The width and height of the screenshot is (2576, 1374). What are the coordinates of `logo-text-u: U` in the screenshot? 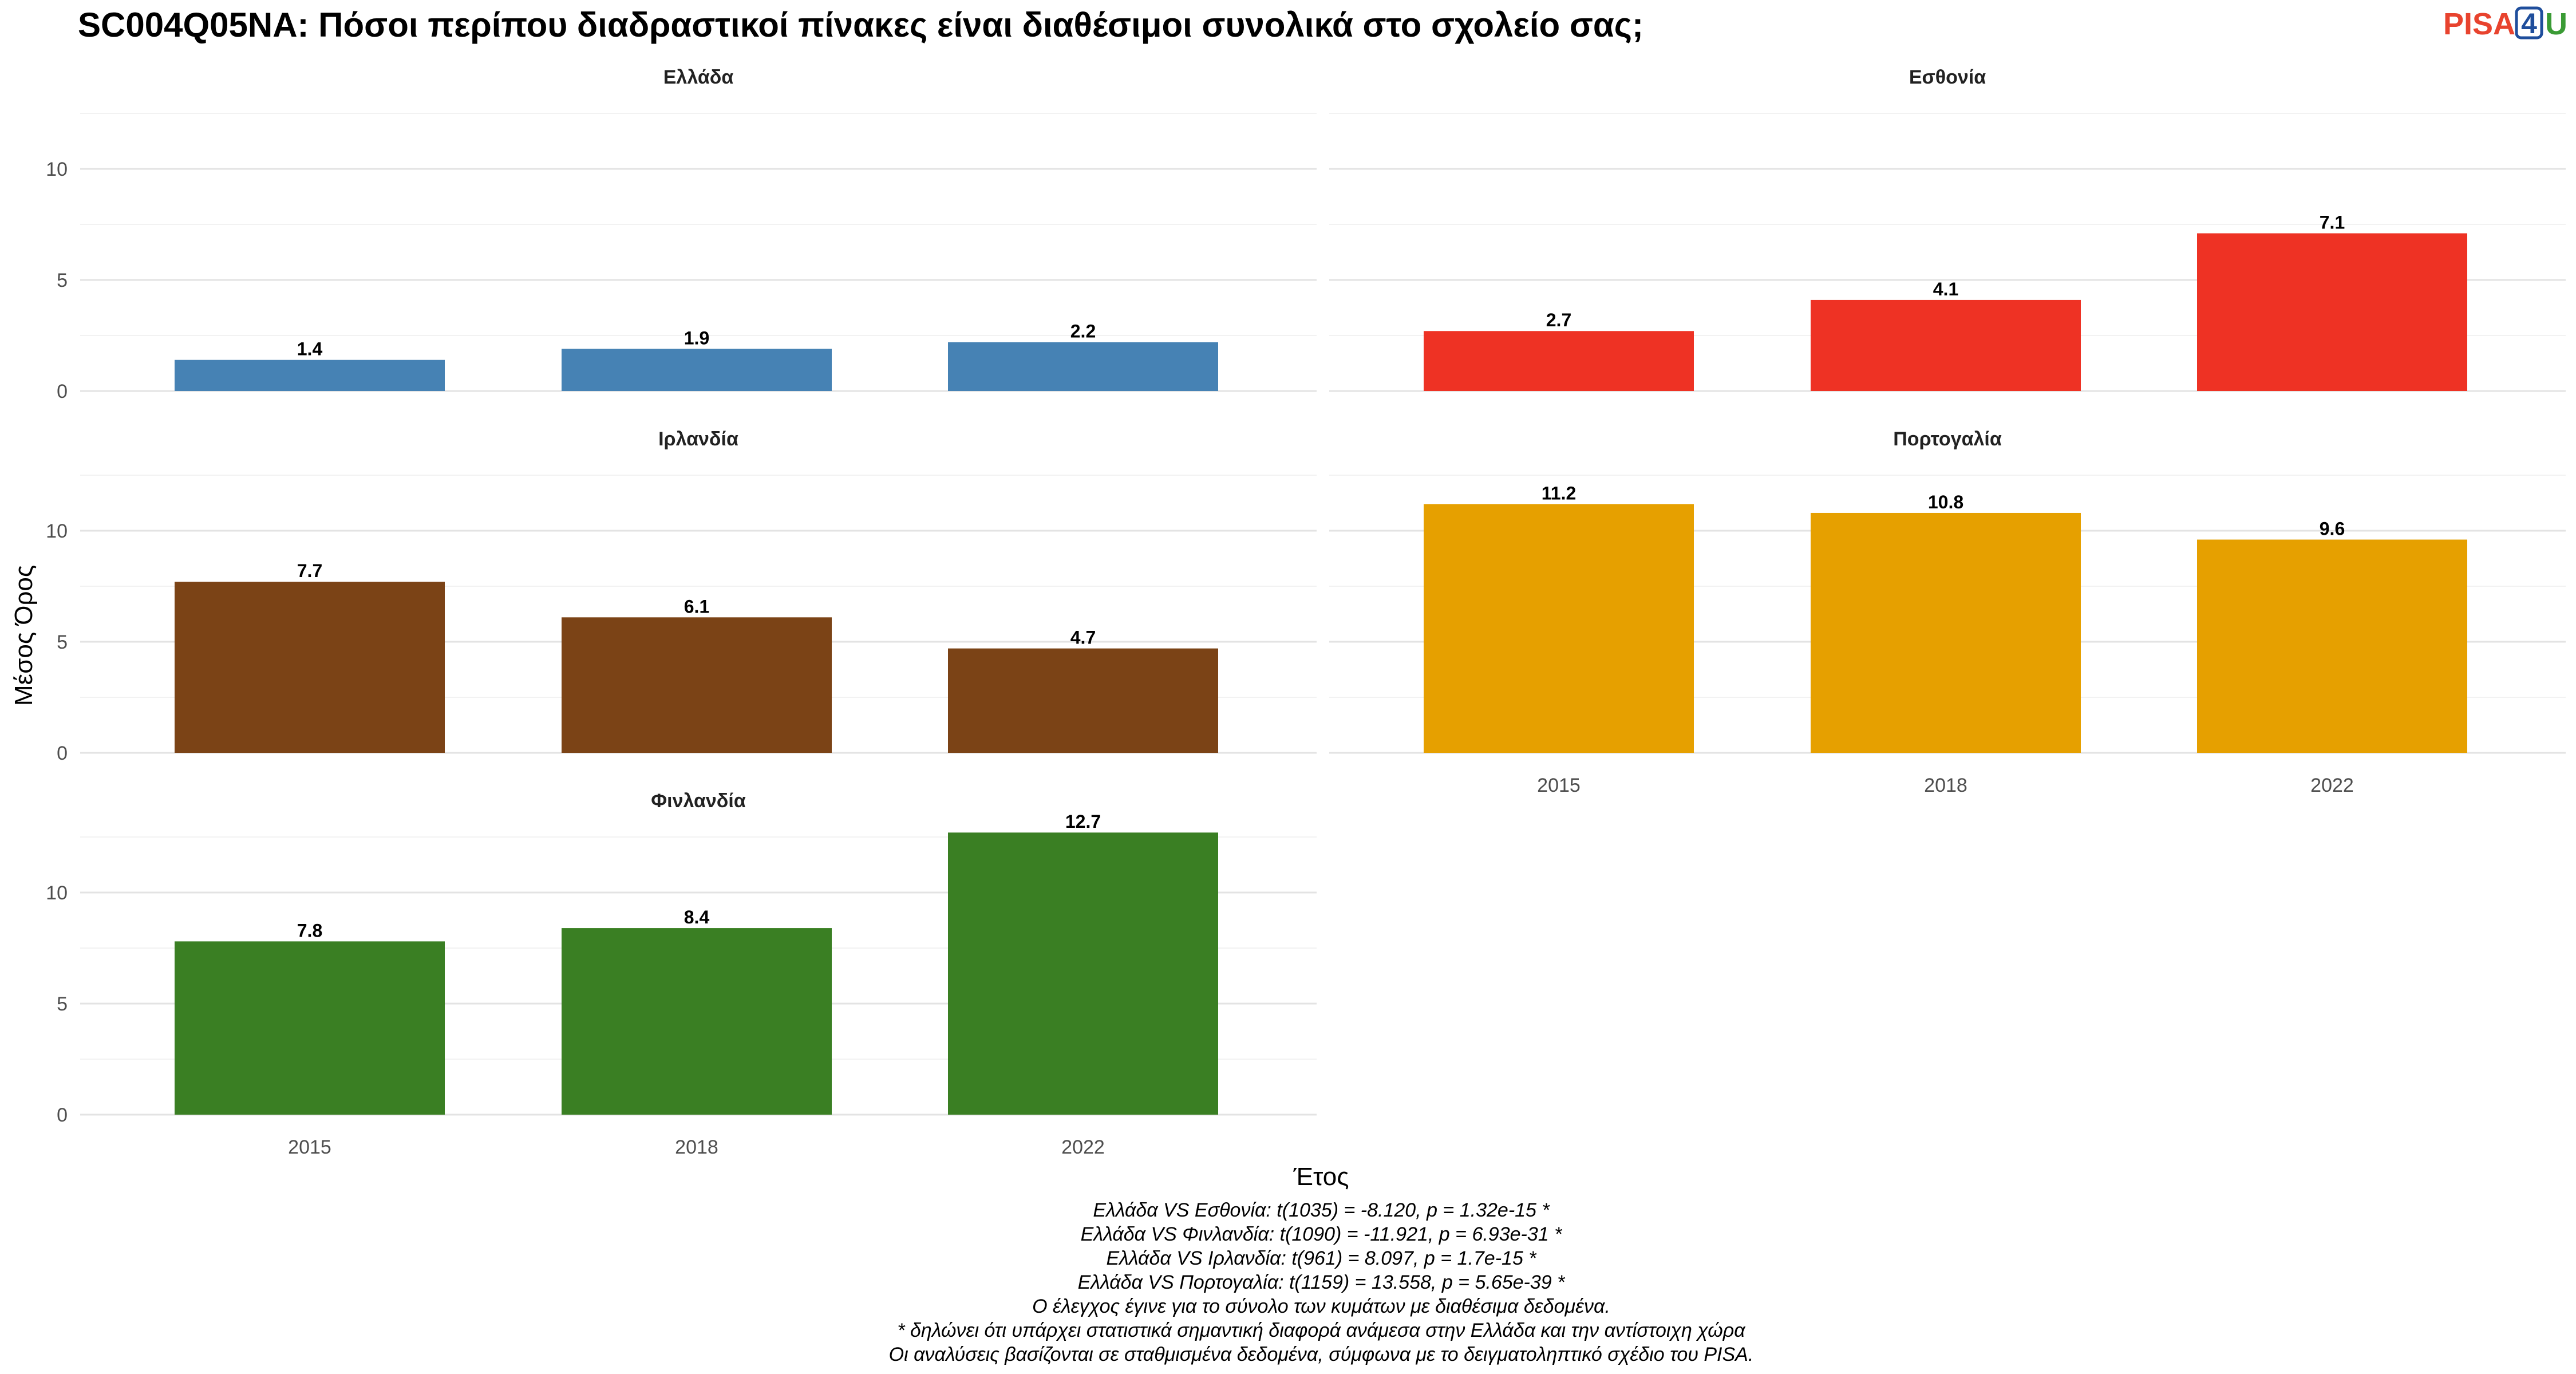 It's located at (2556, 24).